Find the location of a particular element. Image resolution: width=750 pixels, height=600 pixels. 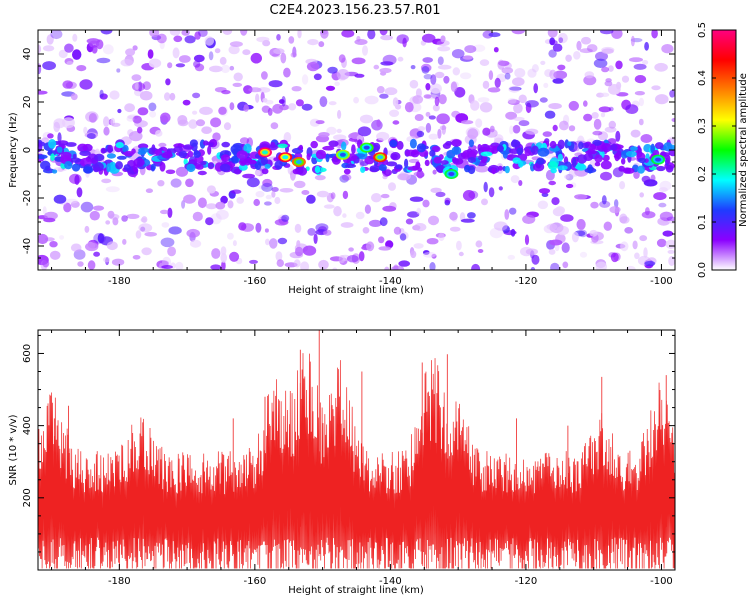

x-tick-label: -100 is located at coordinates (661, 581).